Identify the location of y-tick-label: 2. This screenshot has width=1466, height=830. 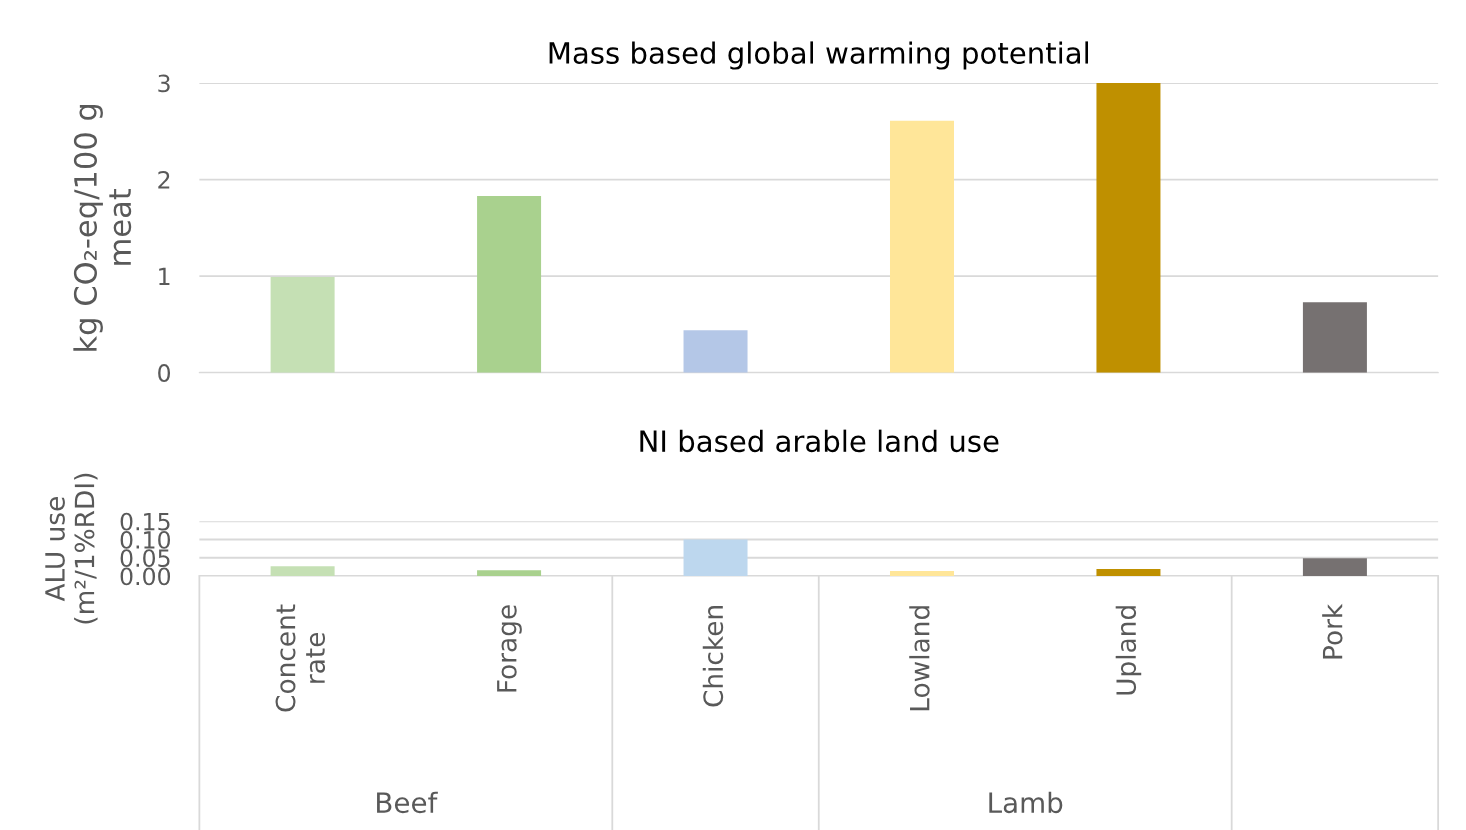
(164, 180).